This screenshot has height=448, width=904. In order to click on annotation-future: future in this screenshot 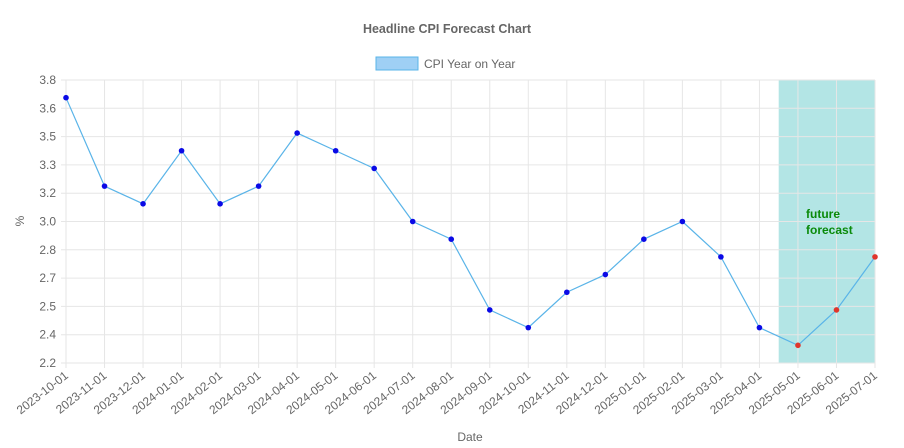, I will do `click(823, 214)`.